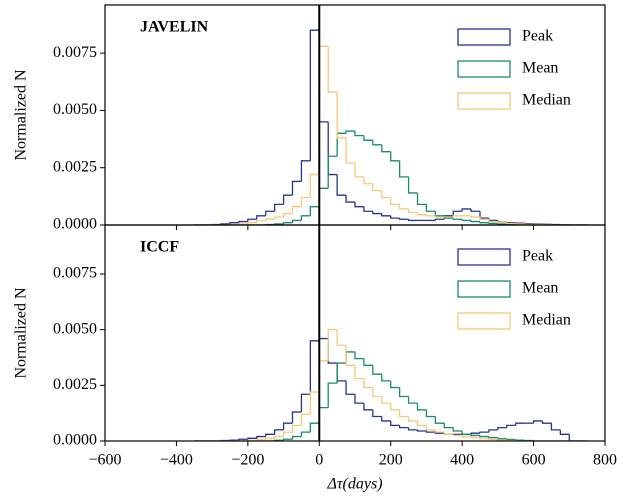 This screenshot has height=497, width=639. I want to click on x-tick-label: 600, so click(534, 460).